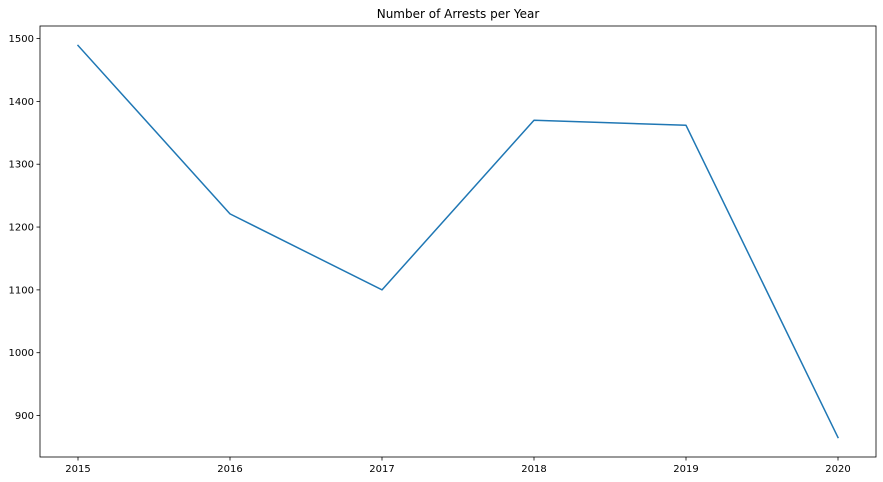 The width and height of the screenshot is (883, 482). I want to click on chart-title: Number of Arrests per Year, so click(458, 14).